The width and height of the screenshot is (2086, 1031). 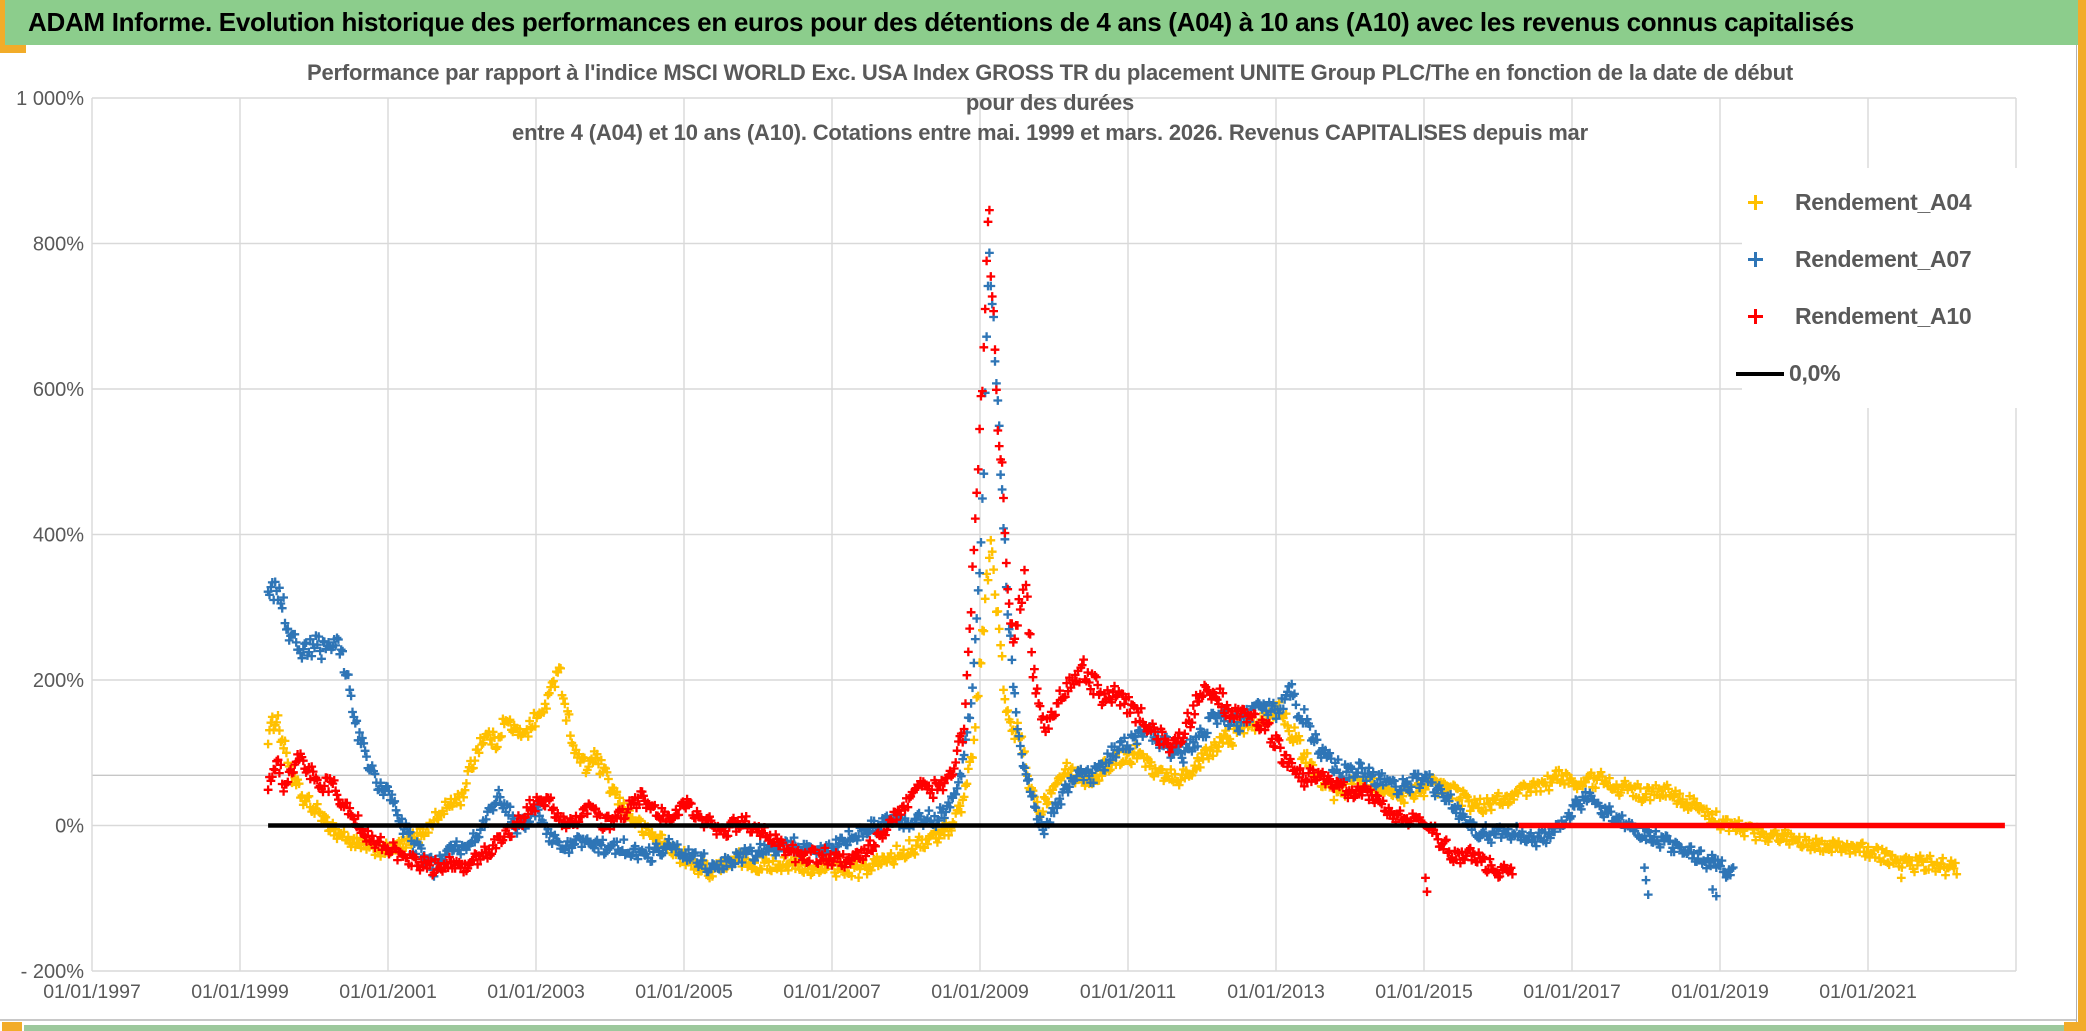 What do you see at coordinates (58, 681) in the screenshot?
I see `y-axis-label: 200%` at bounding box center [58, 681].